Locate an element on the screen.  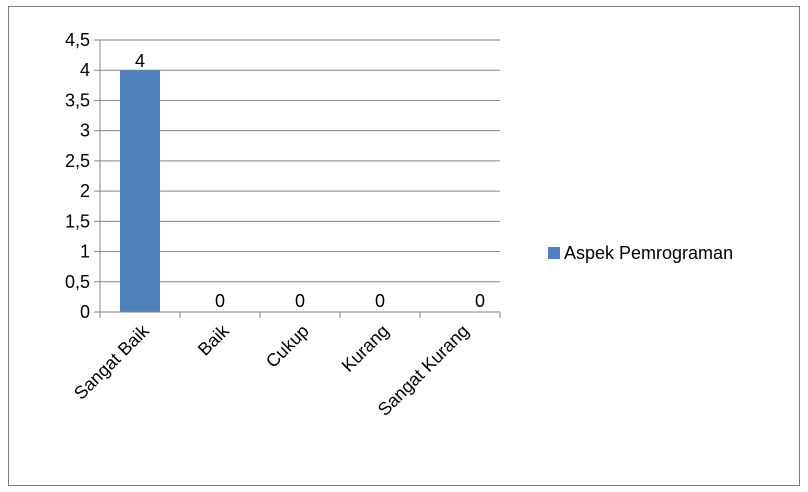
y-tick-label: 1,5 is located at coordinates (77, 221).